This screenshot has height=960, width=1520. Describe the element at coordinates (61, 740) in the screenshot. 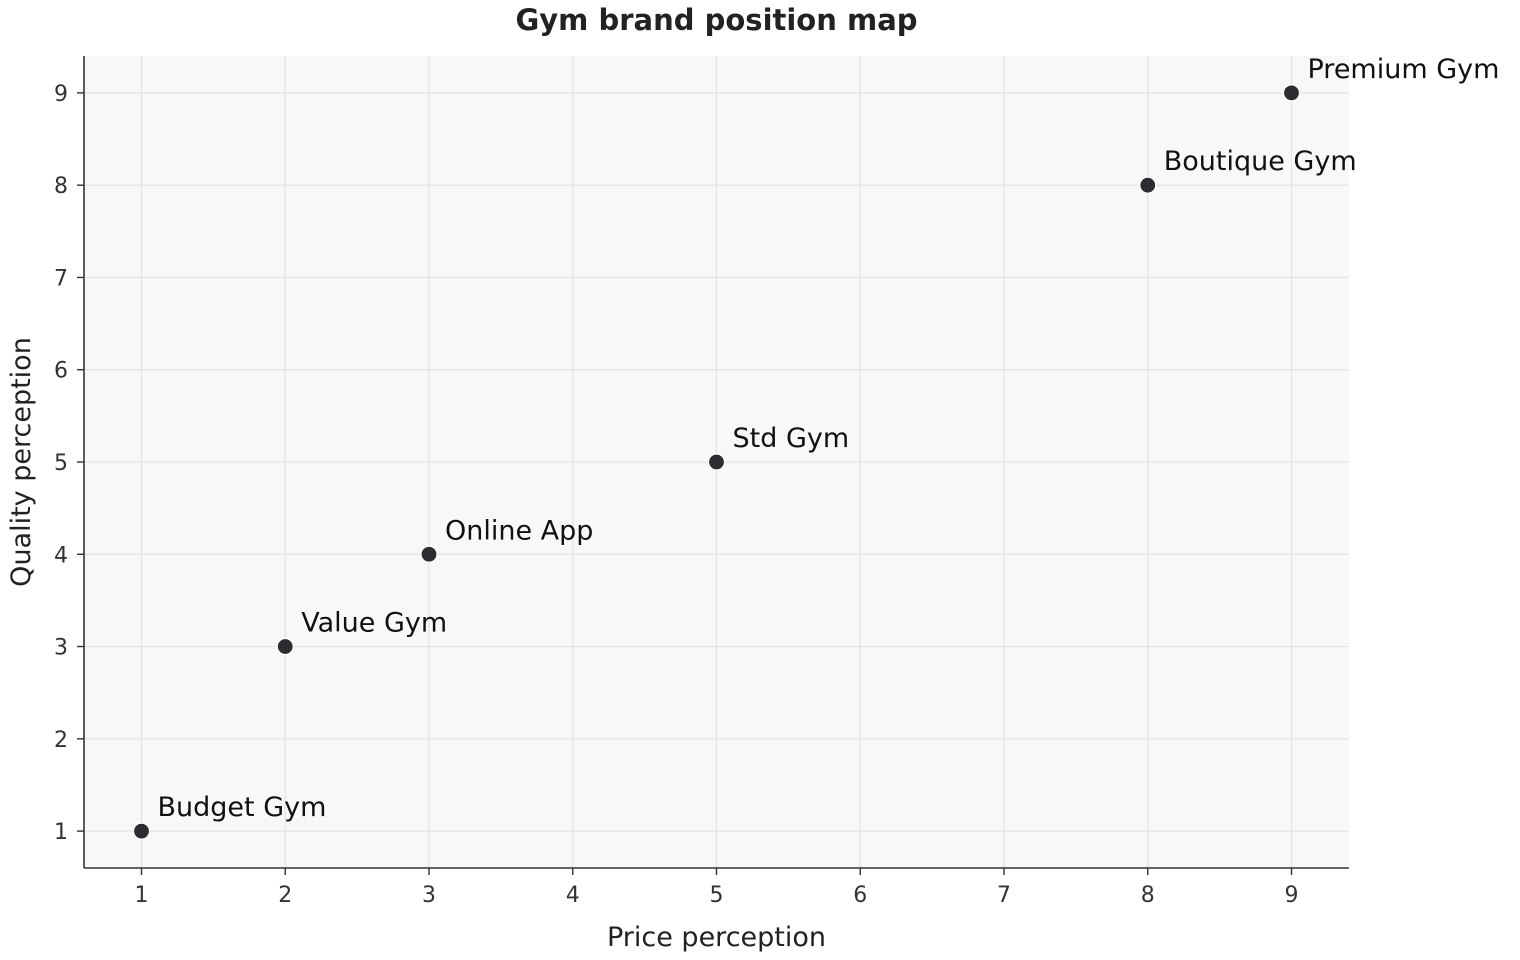

I see `y-tick-label: 2` at that location.